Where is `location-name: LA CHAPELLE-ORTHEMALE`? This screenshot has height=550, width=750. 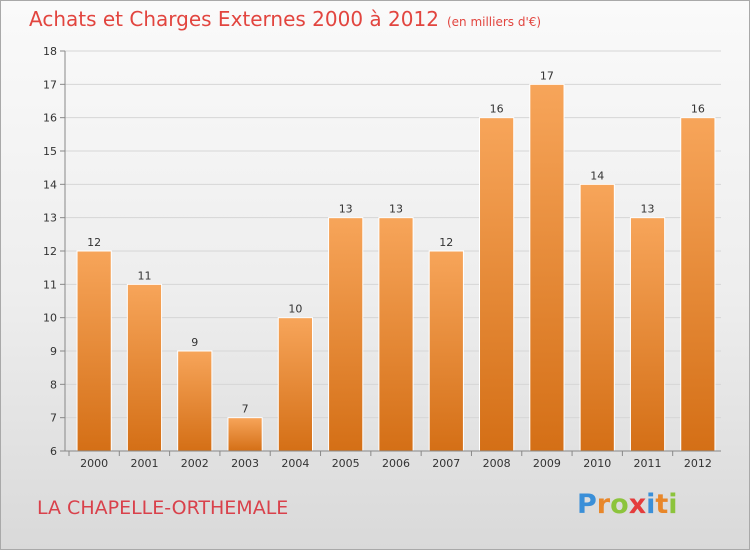
location-name: LA CHAPELLE-ORTHEMALE is located at coordinates (163, 508).